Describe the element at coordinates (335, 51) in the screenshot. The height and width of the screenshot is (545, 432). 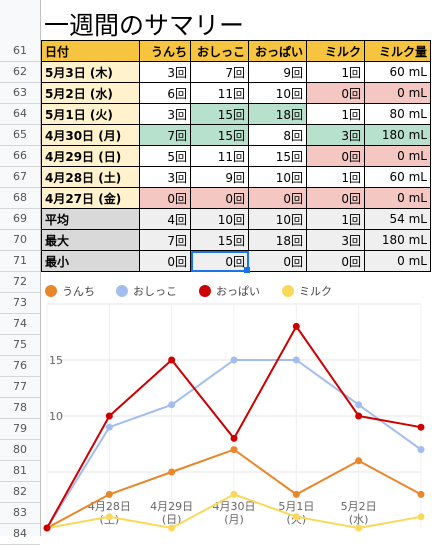
I see `header-milk: ミルク` at that location.